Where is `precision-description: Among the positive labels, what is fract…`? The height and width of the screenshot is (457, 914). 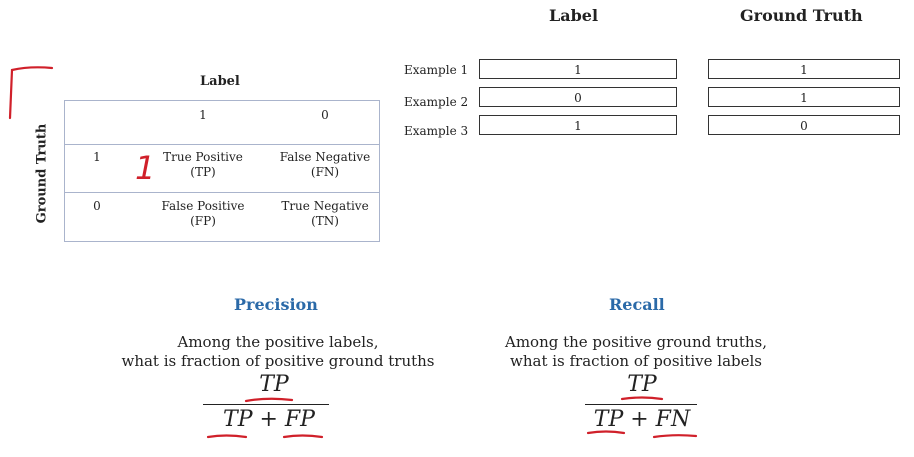
precision-description: Among the positive labels, what is fract… is located at coordinates (278, 352).